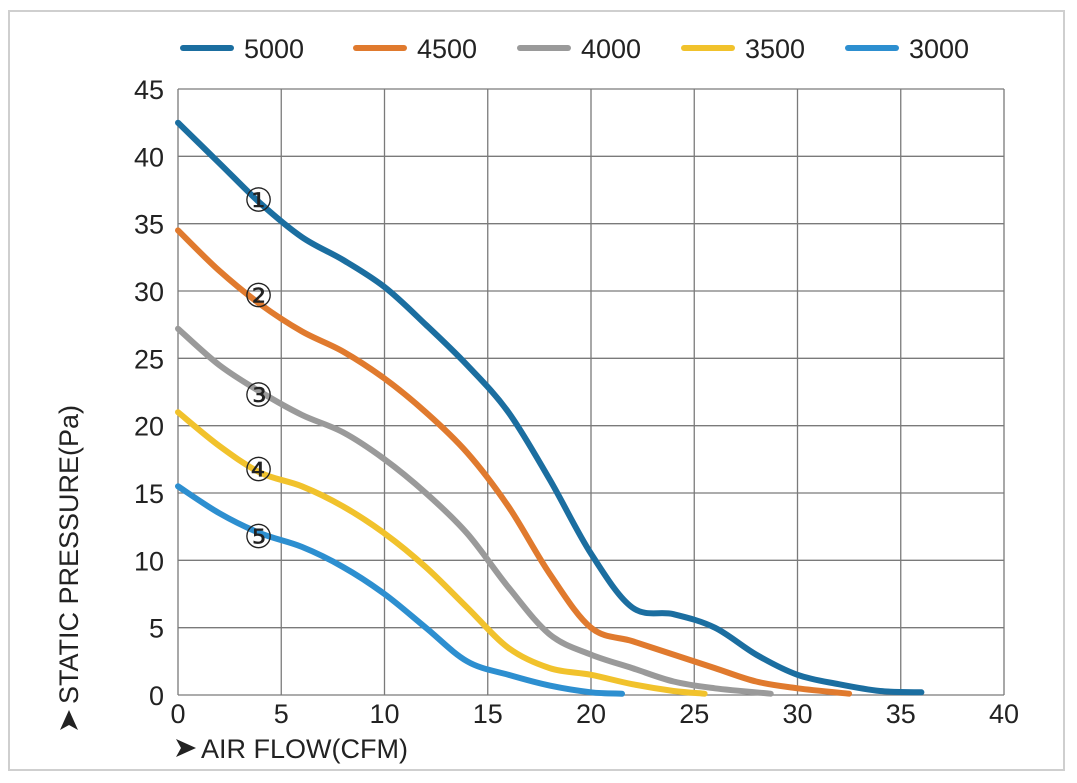 The height and width of the screenshot is (783, 1077). What do you see at coordinates (488, 714) in the screenshot?
I see `x-tick-label: 15` at bounding box center [488, 714].